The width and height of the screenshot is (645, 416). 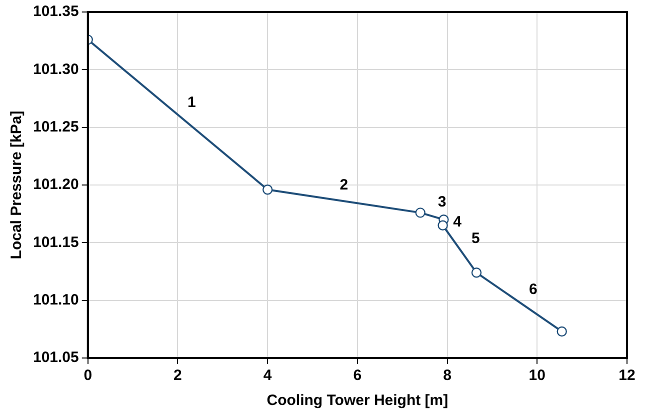 I want to click on y-tick-label: 101.25, so click(x=55, y=127).